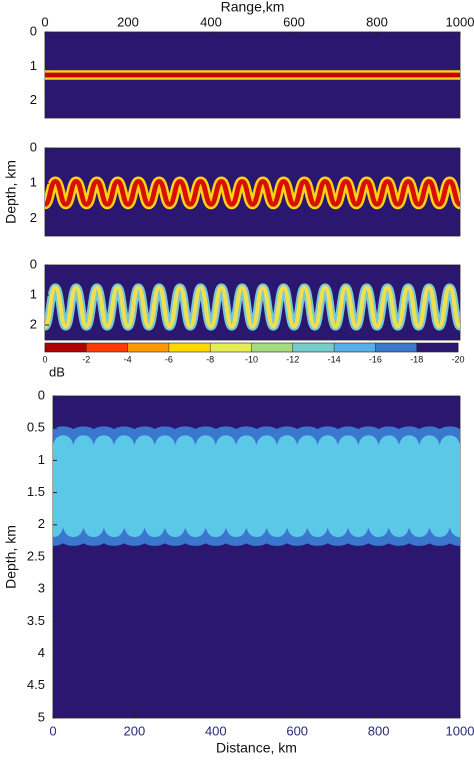 This screenshot has height=760, width=474. What do you see at coordinates (36, 555) in the screenshot?
I see `y-tick-label: 2.5` at bounding box center [36, 555].